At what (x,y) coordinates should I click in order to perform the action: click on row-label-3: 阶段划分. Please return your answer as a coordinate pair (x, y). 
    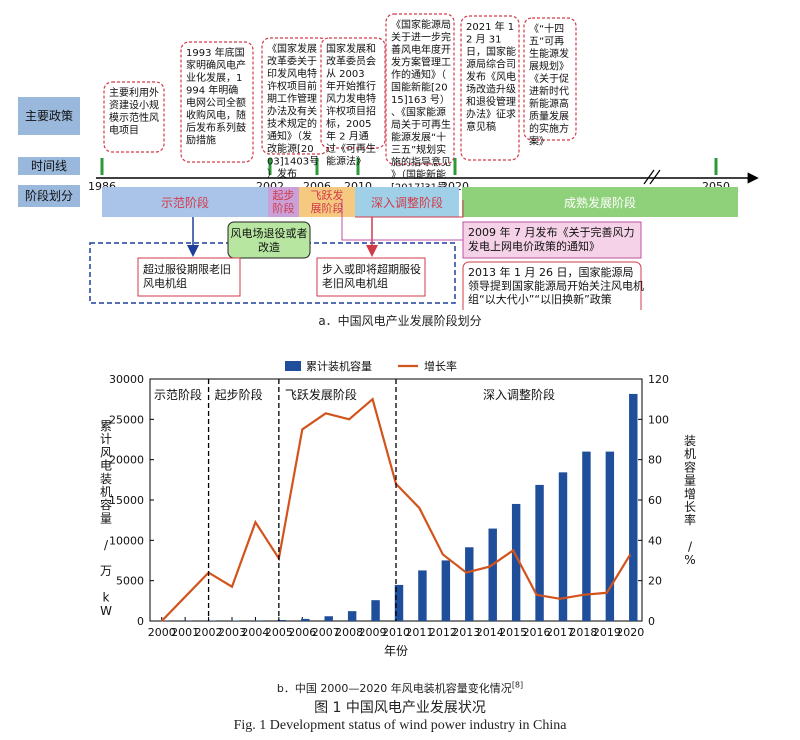
    Looking at the image, I should click on (49, 195).